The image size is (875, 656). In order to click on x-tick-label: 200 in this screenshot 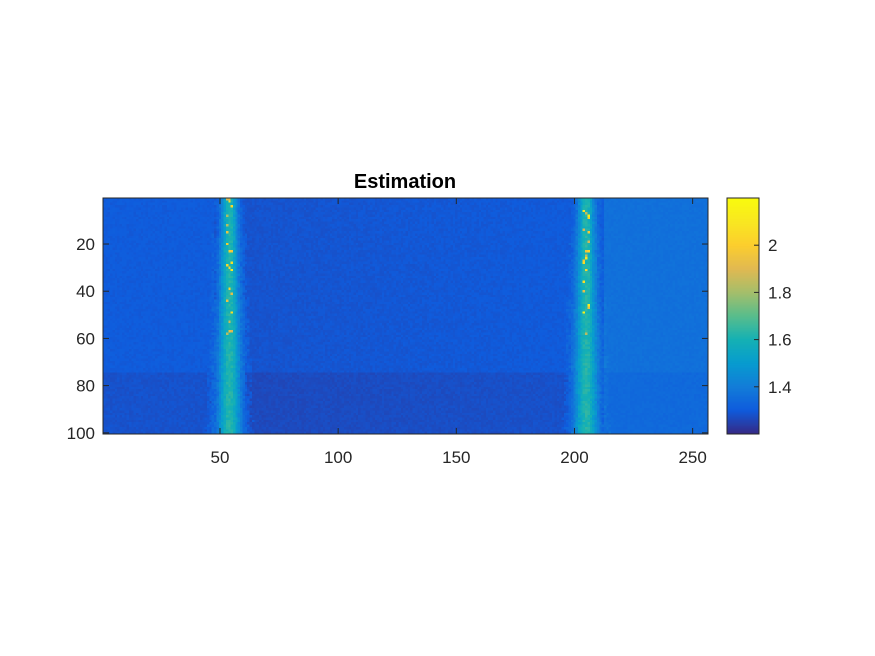, I will do `click(574, 457)`.